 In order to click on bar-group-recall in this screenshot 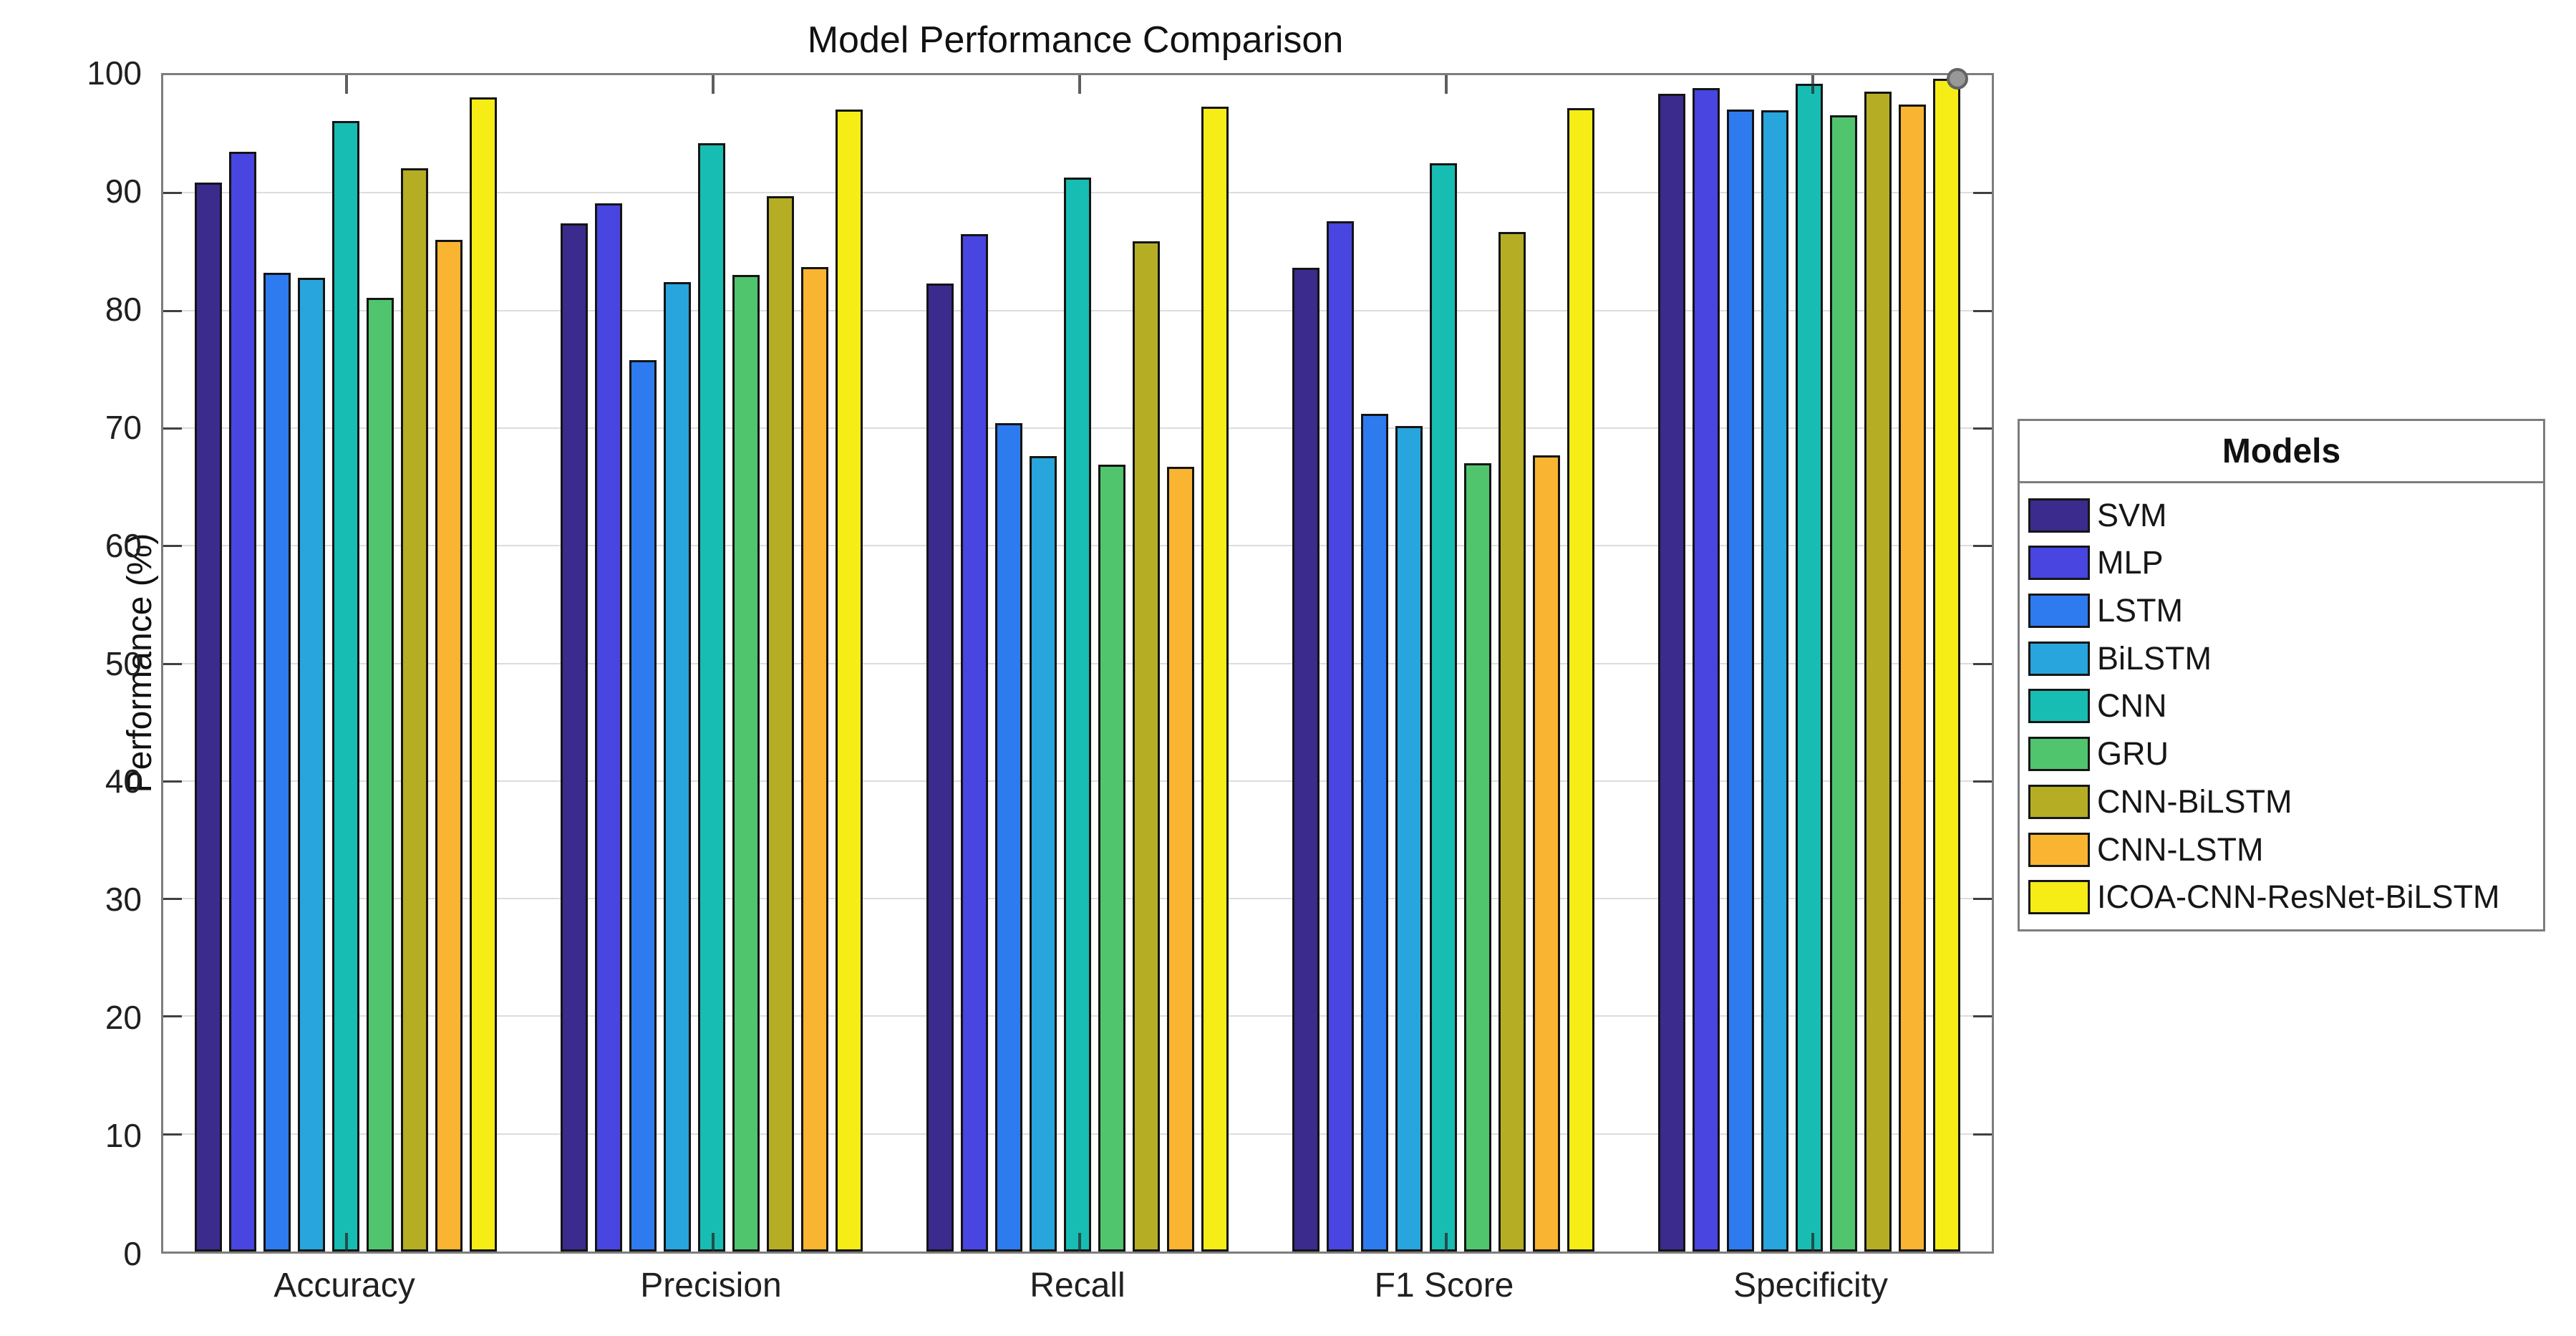, I will do `click(1078, 663)`.